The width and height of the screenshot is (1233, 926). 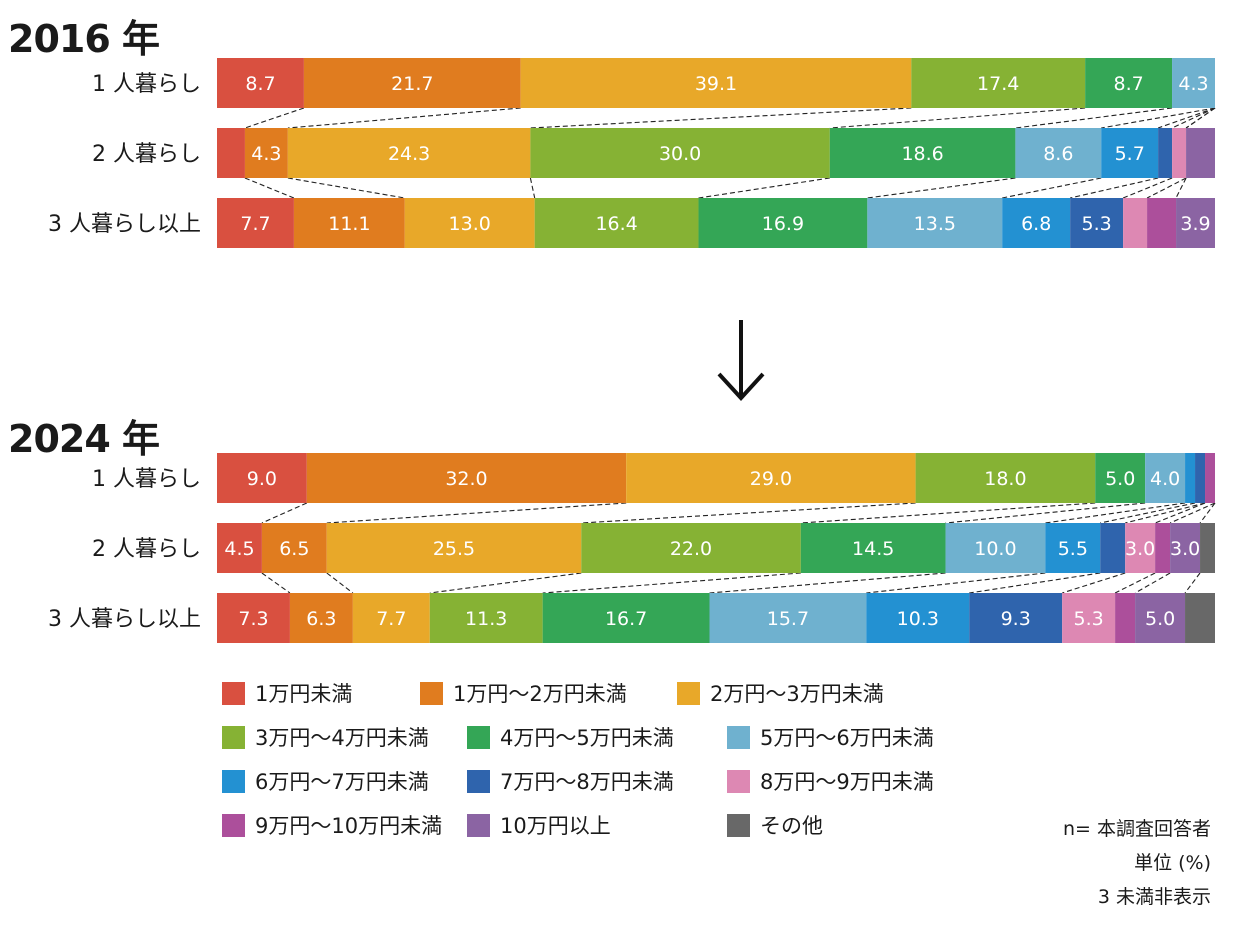 What do you see at coordinates (847, 738) in the screenshot?
I see `legend-label: 5万円〜6万円未満` at bounding box center [847, 738].